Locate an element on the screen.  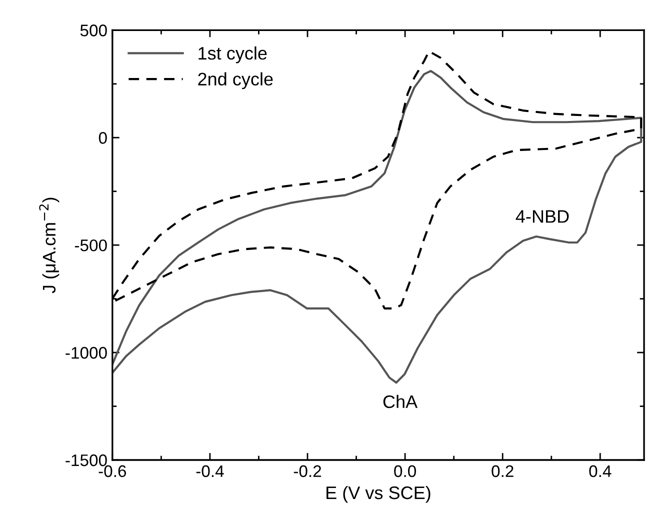
annotation: ChA is located at coordinates (400, 401).